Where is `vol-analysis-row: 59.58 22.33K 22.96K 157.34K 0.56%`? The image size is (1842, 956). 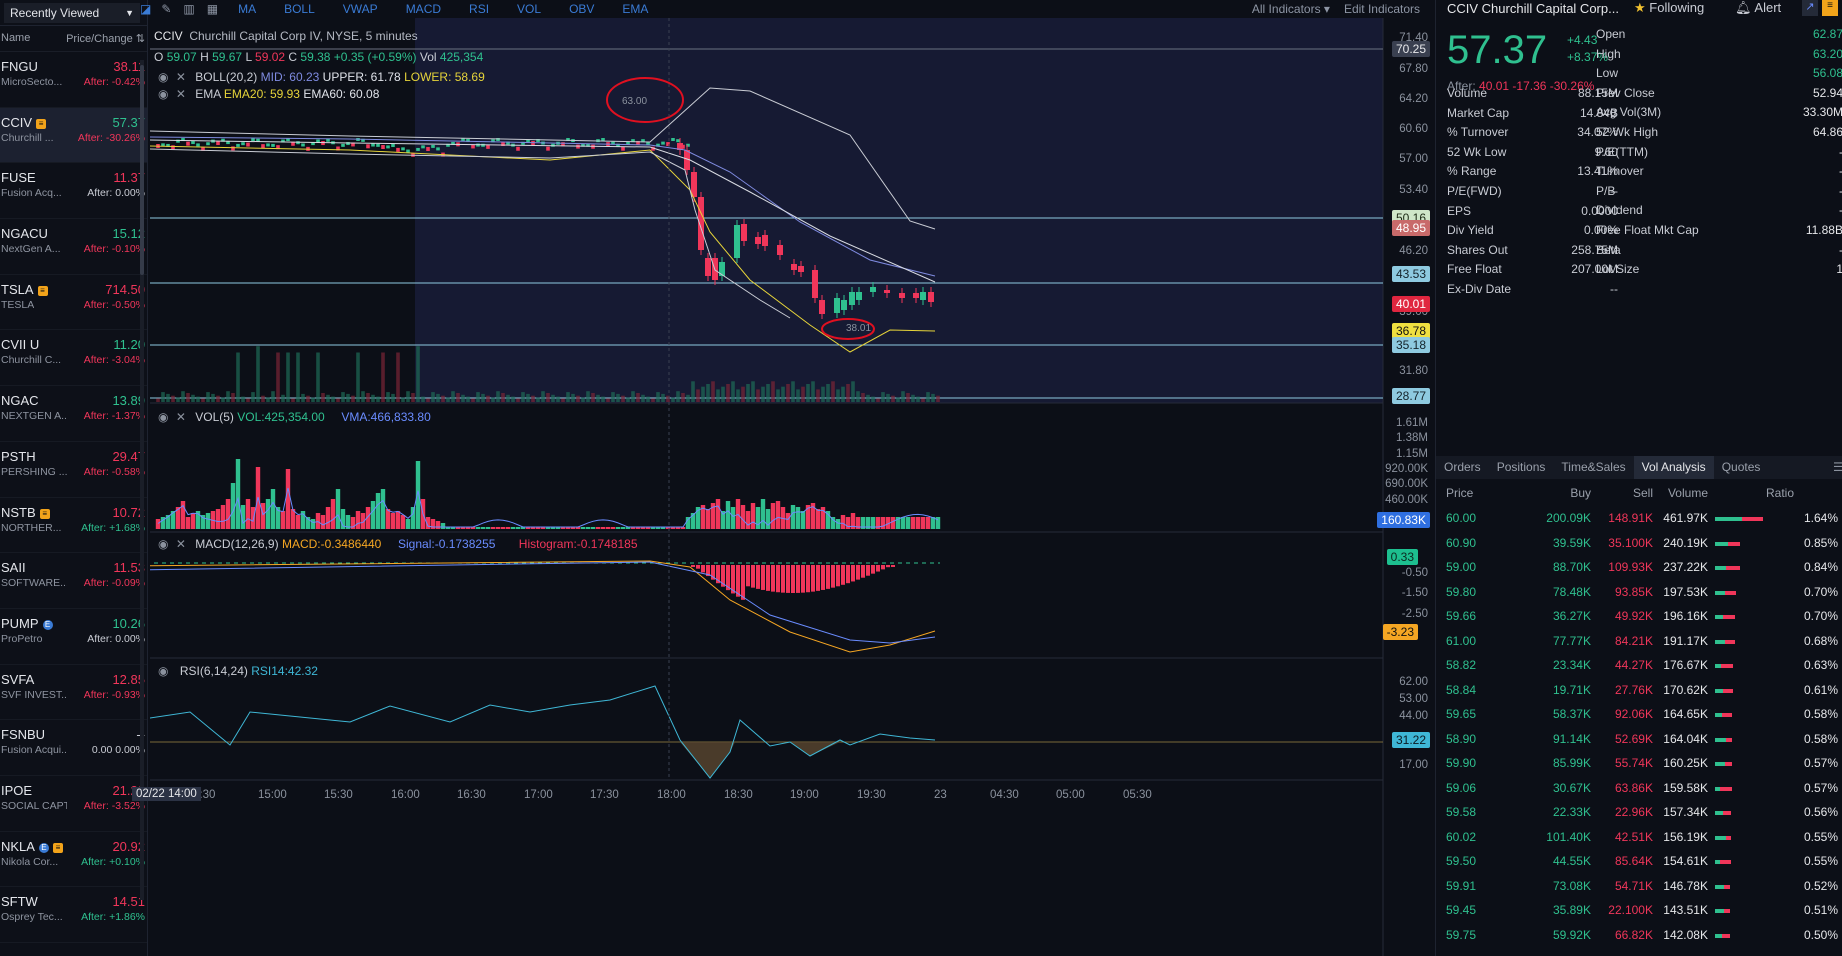 vol-analysis-row: 59.58 22.33K 22.96K 157.34K 0.56% is located at coordinates (1639, 813).